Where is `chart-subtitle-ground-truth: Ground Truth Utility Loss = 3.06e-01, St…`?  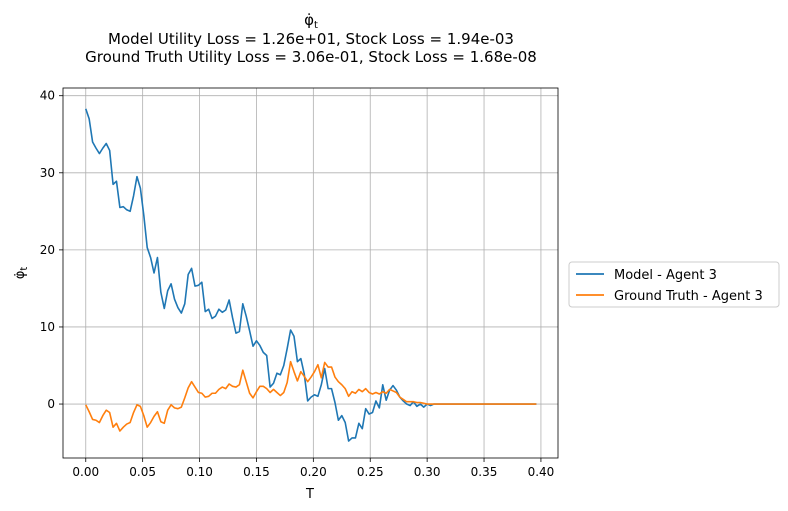 chart-subtitle-ground-truth: Ground Truth Utility Loss = 3.06e-01, St… is located at coordinates (311, 57).